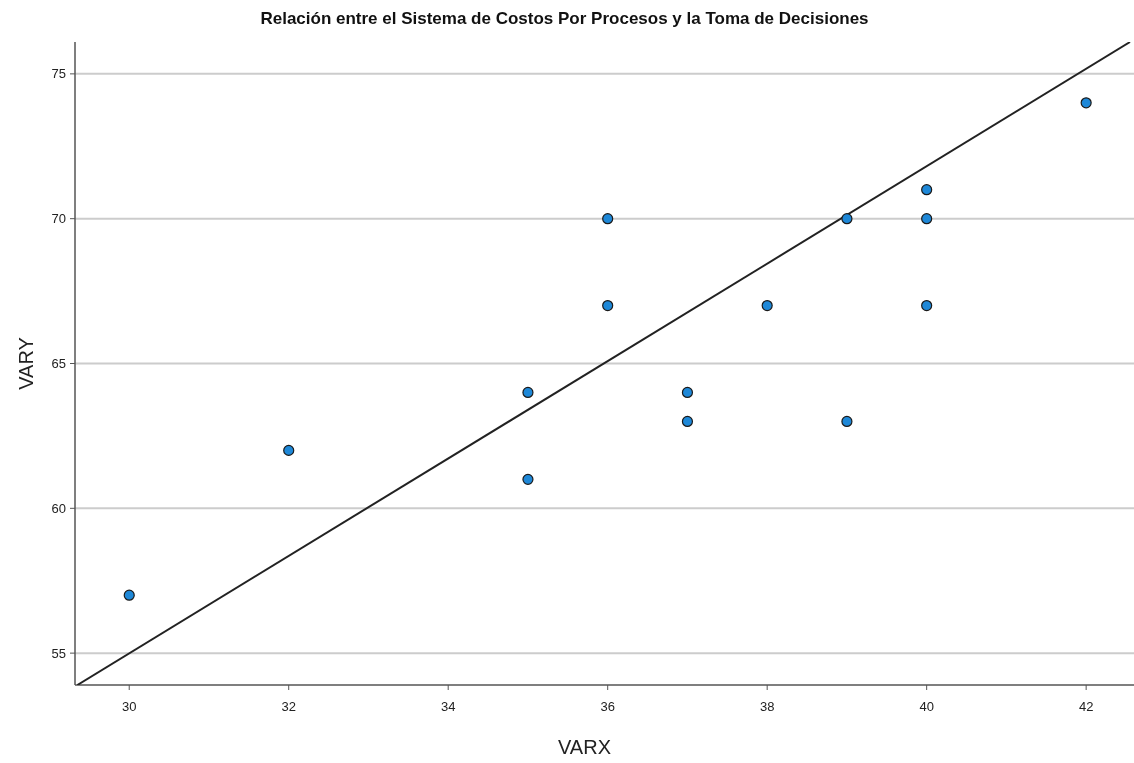 This screenshot has height=763, width=1134. What do you see at coordinates (1086, 706) in the screenshot?
I see `x-tick-label: 42` at bounding box center [1086, 706].